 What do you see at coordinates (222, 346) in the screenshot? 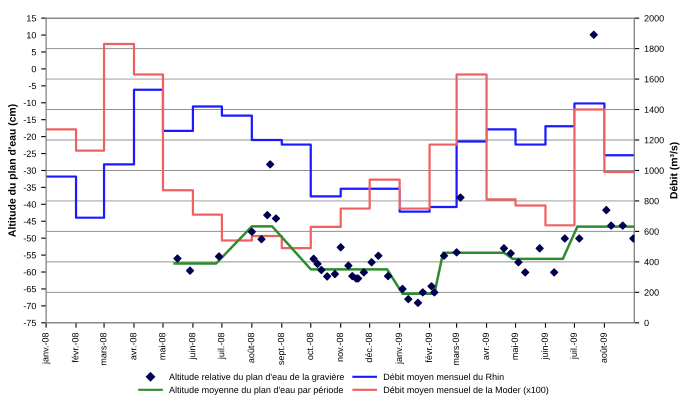
I see `x-tick-label: juil.-08` at bounding box center [222, 346].